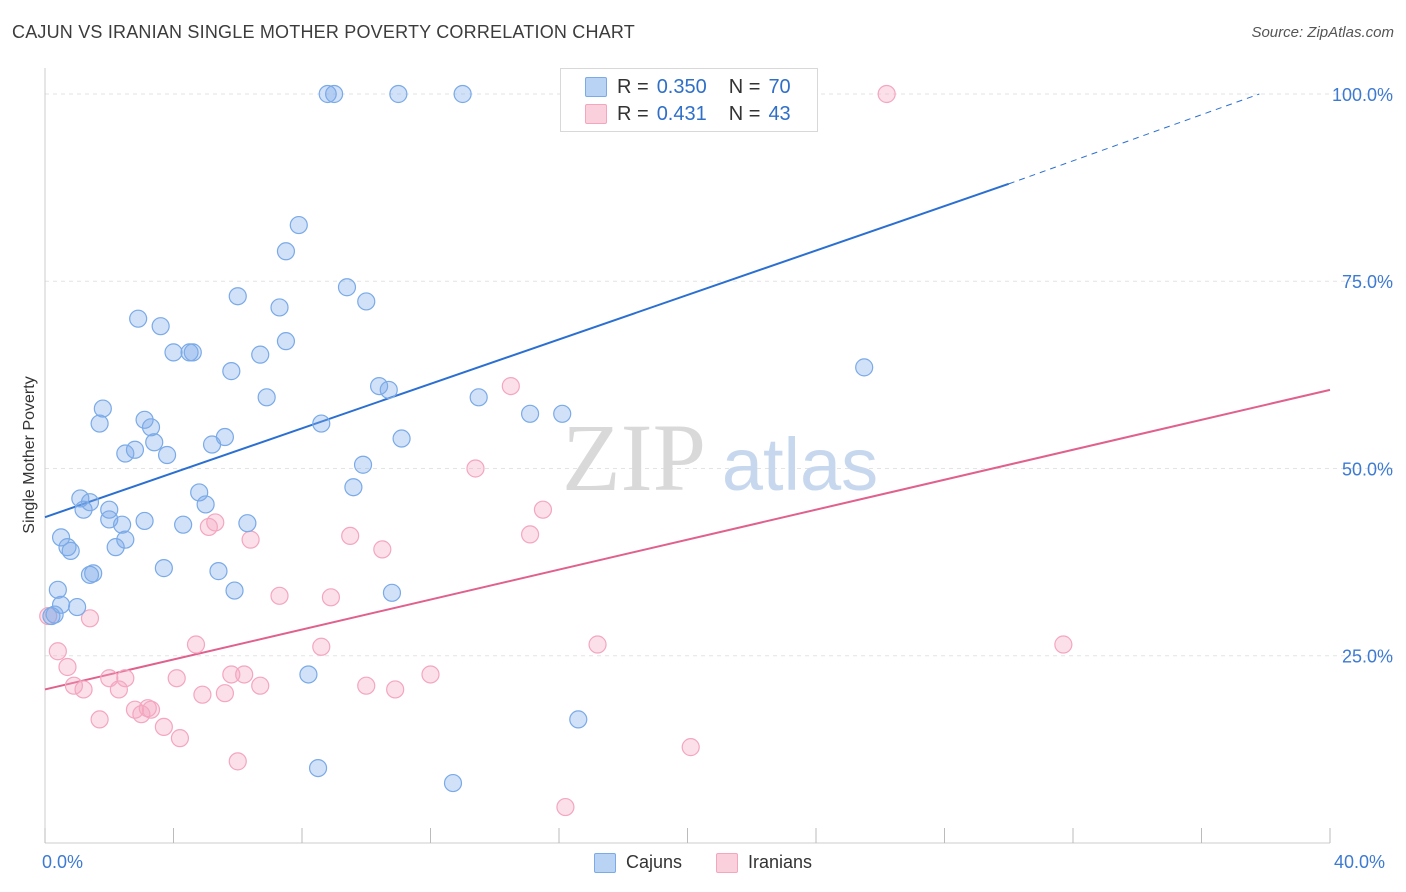 This screenshot has height=892, width=1406. I want to click on watermark: ZIP atlas, so click(720, 457).